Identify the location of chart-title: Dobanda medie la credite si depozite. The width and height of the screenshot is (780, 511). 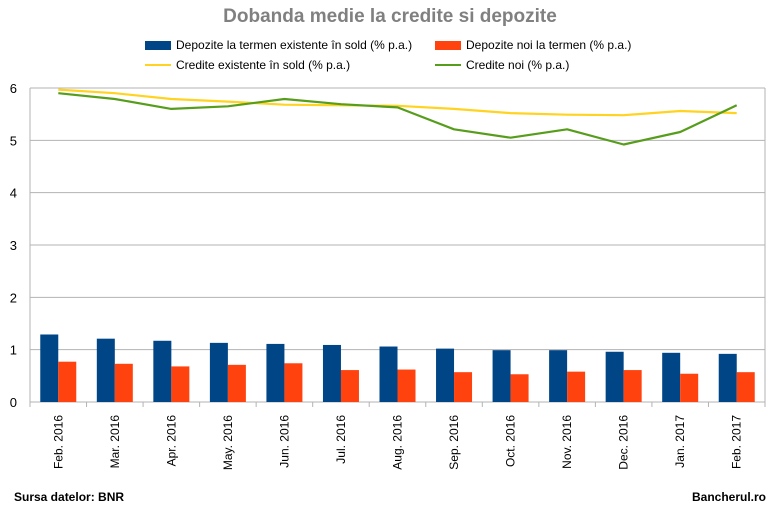
(390, 16).